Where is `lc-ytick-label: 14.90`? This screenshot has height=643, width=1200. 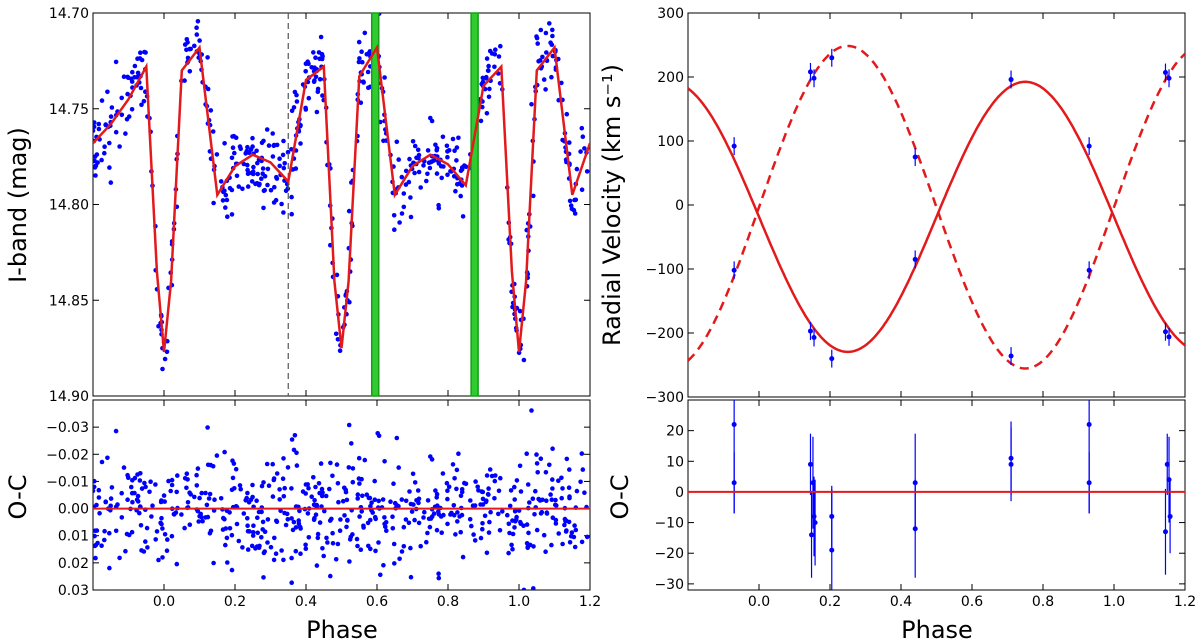
lc-ytick-label: 14.90 is located at coordinates (69, 397).